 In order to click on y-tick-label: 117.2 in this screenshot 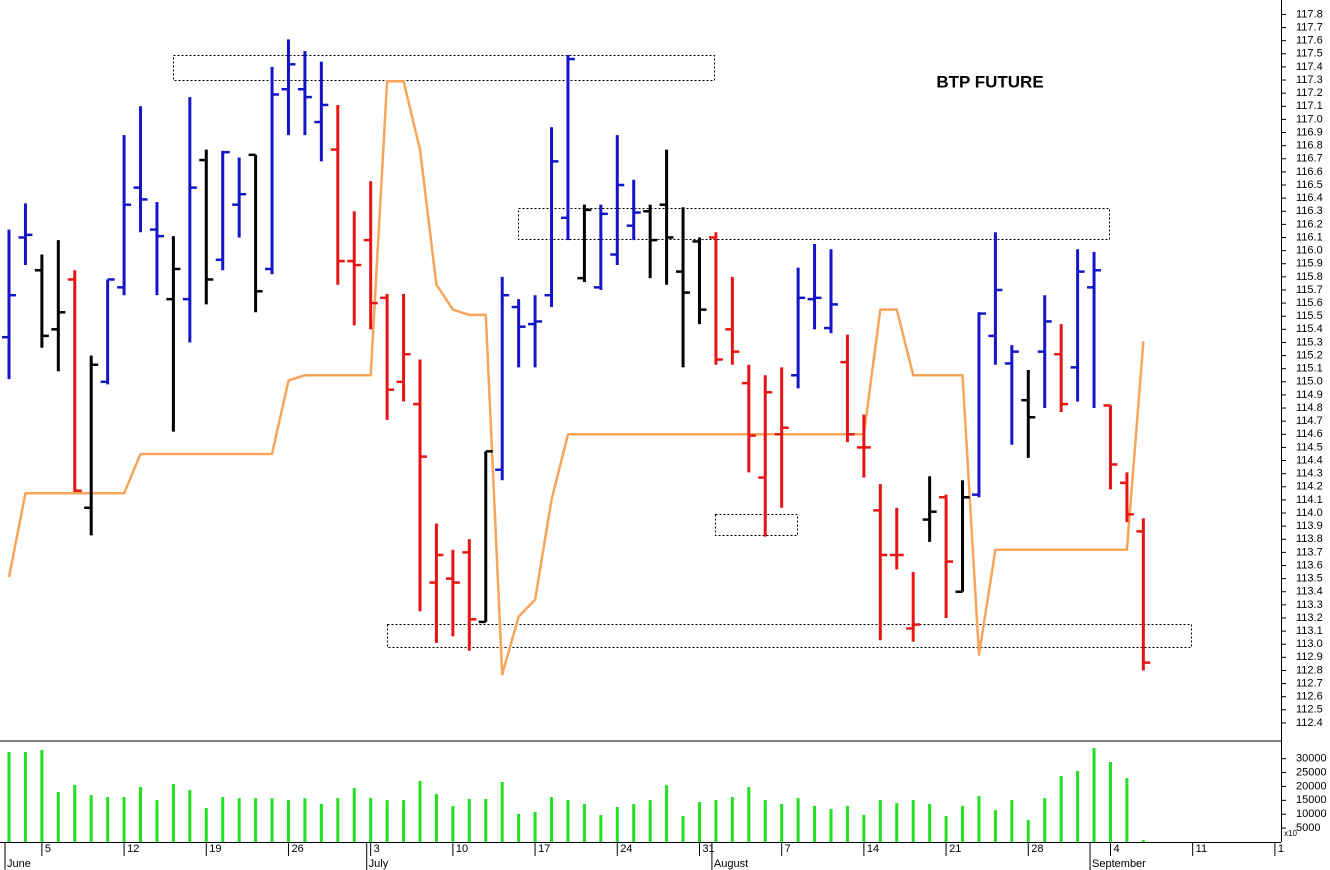, I will do `click(1309, 93)`.